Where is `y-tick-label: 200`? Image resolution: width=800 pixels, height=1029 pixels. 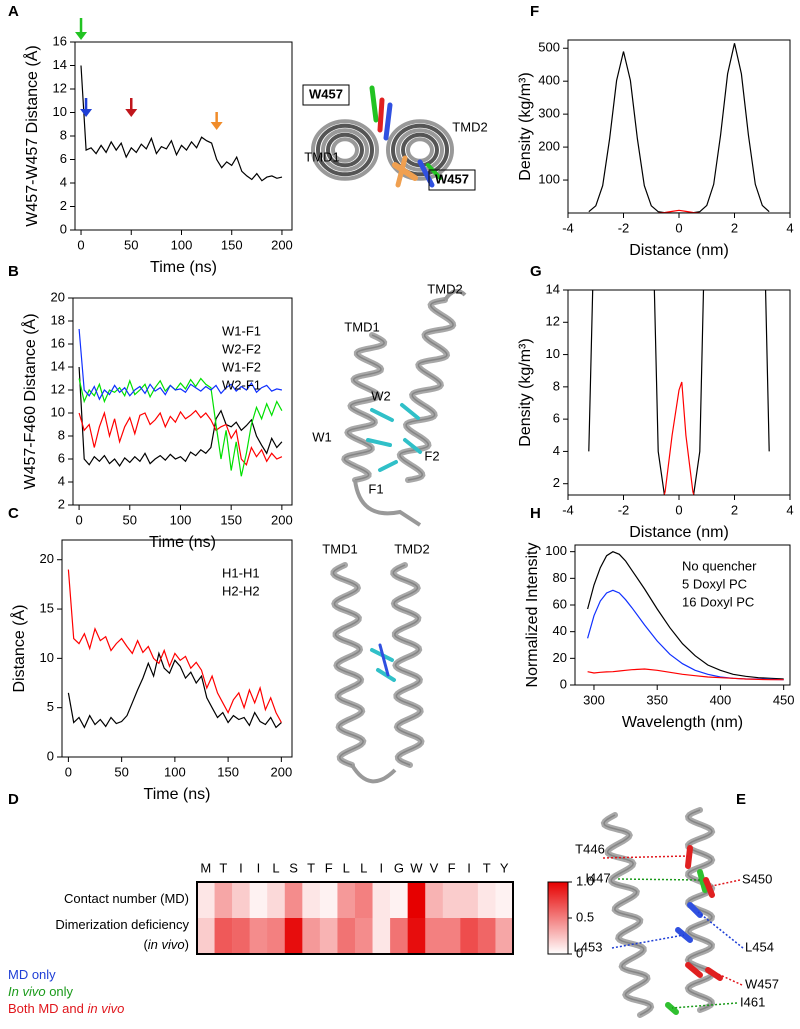
y-tick-label: 200 is located at coordinates (549, 146).